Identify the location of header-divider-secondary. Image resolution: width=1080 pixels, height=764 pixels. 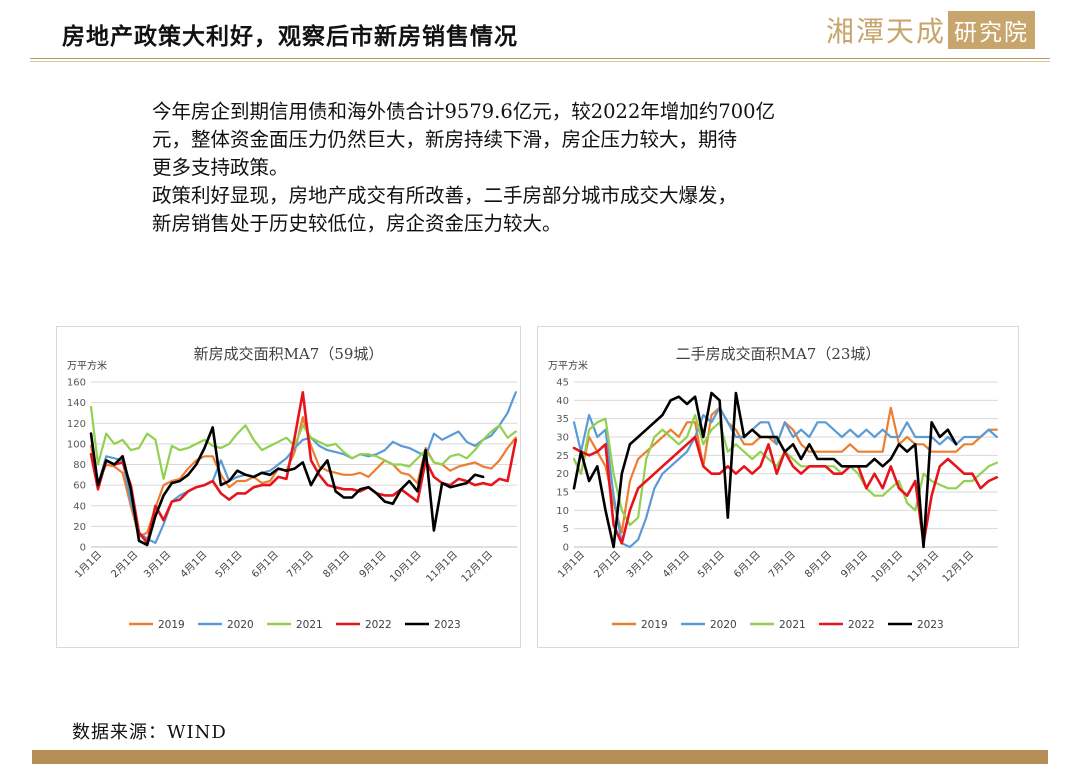
(540, 61).